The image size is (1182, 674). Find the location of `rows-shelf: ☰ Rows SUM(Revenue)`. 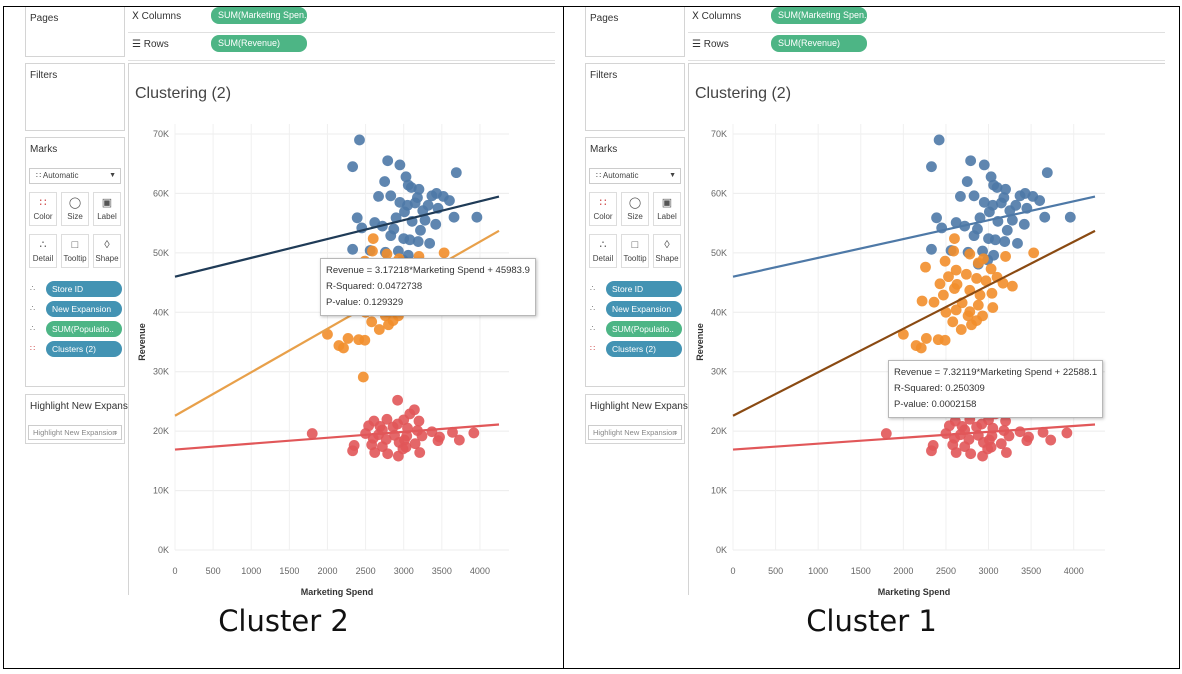

rows-shelf: ☰ Rows SUM(Revenue) is located at coordinates (341, 48).